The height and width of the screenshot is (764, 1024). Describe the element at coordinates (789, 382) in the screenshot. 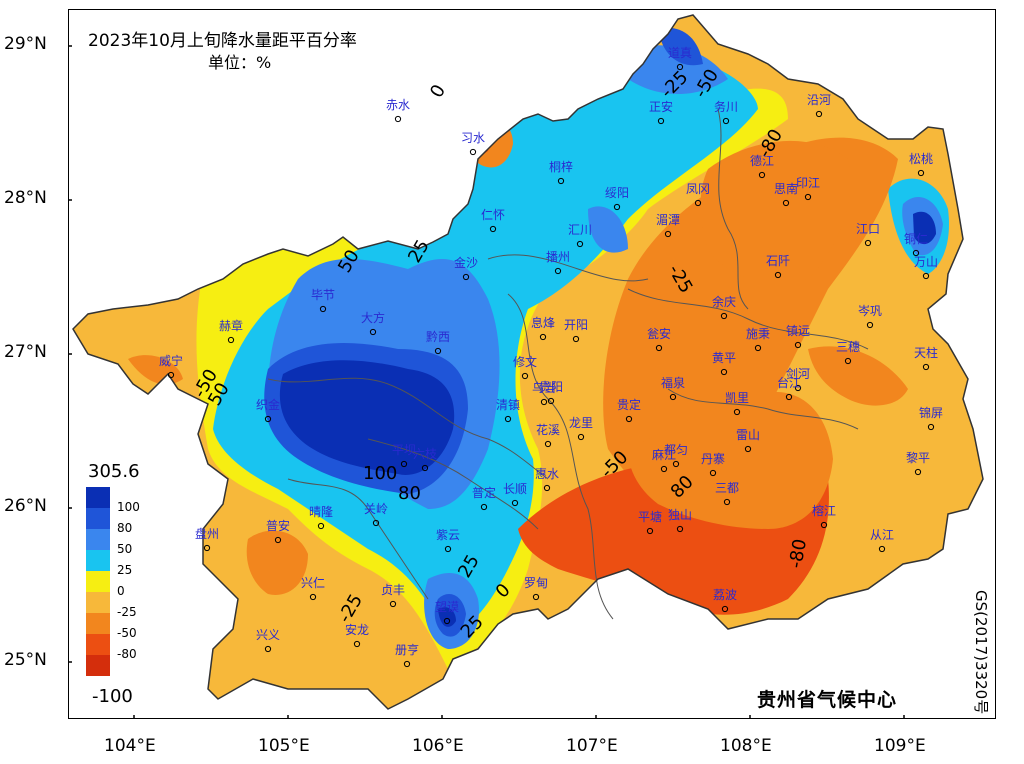

I see `station-name: 台江` at that location.